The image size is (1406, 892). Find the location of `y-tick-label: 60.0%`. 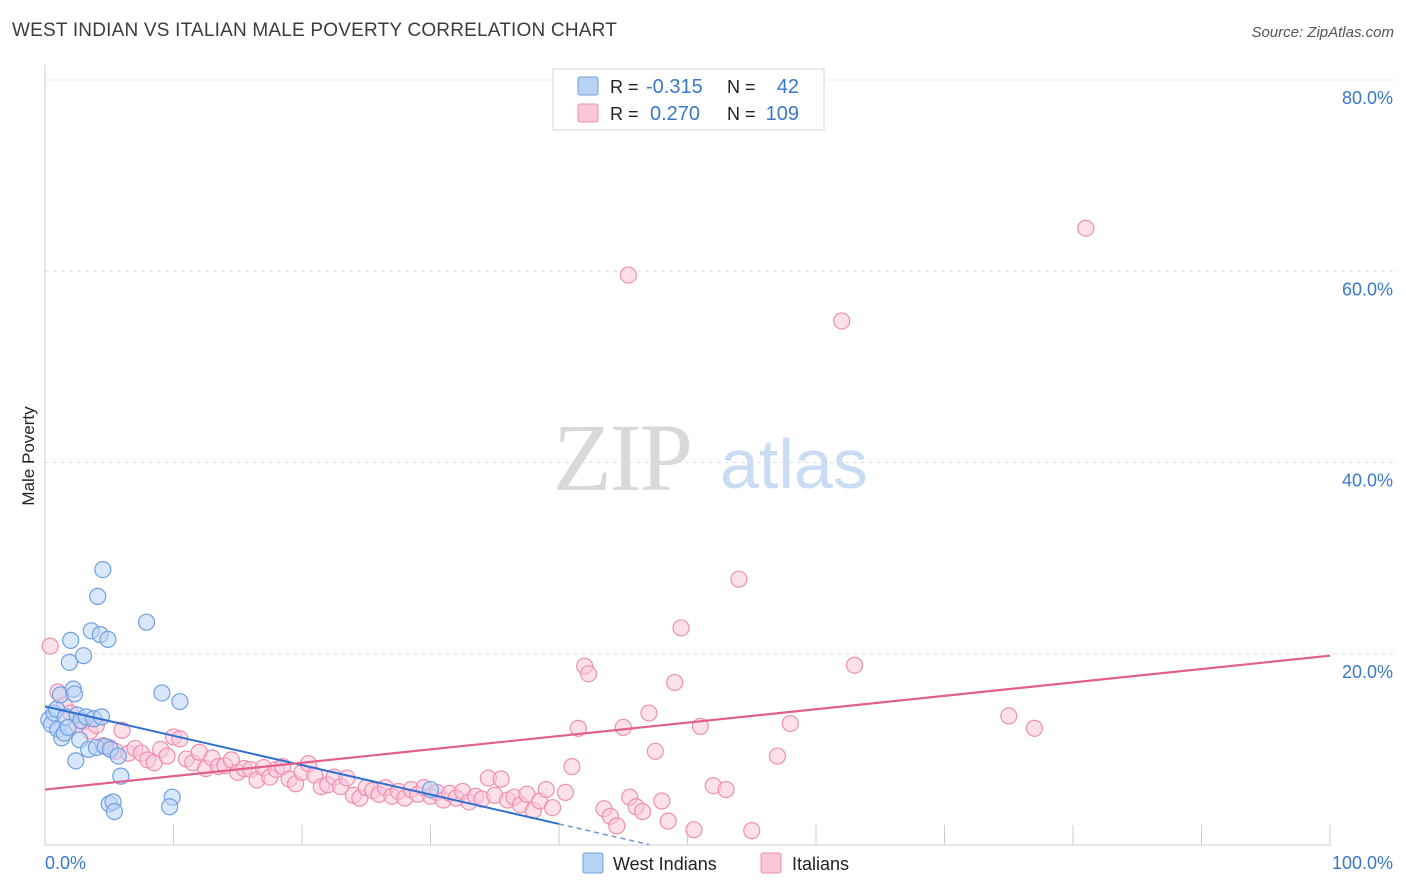

y-tick-label: 60.0% is located at coordinates (1367, 289).